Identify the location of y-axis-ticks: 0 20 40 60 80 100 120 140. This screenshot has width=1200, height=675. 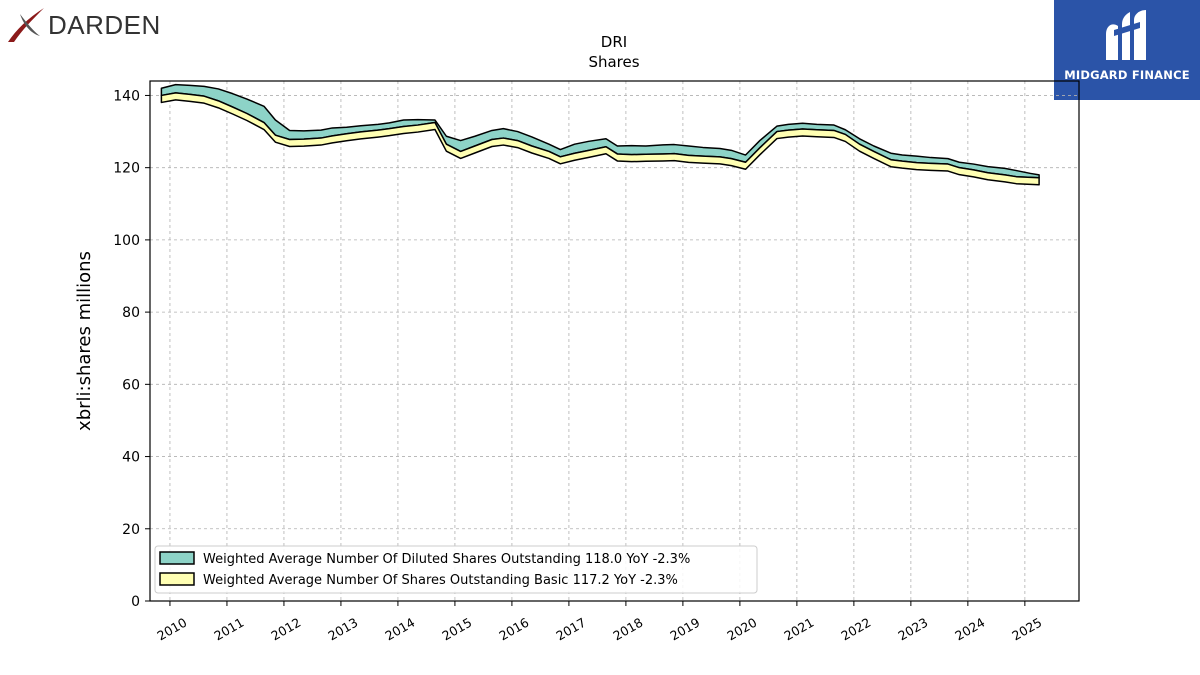
(131, 349).